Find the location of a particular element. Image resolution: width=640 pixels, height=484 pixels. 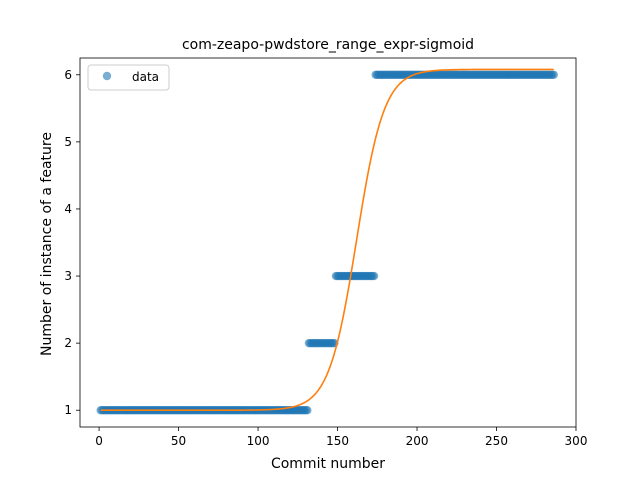

x-tick-label: 250 is located at coordinates (496, 441).